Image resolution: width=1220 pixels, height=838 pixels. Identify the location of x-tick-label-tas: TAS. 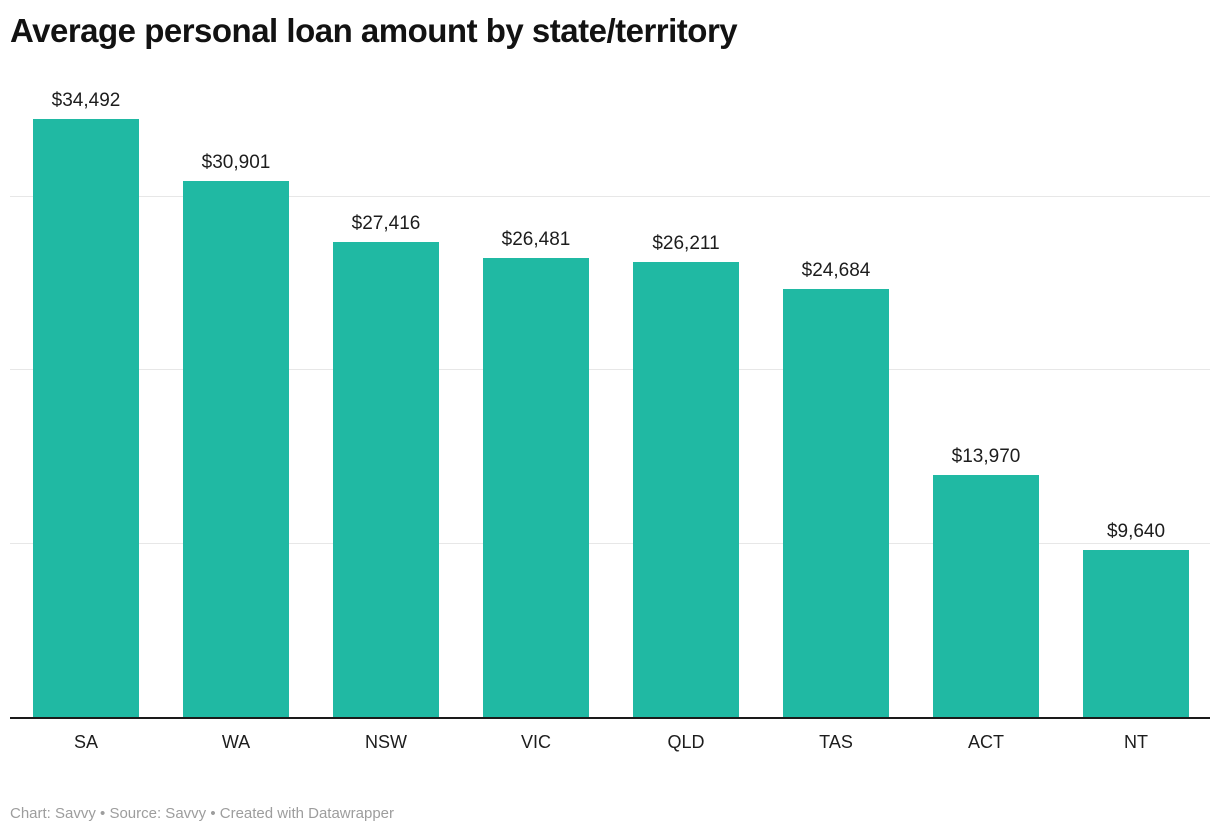
(836, 742).